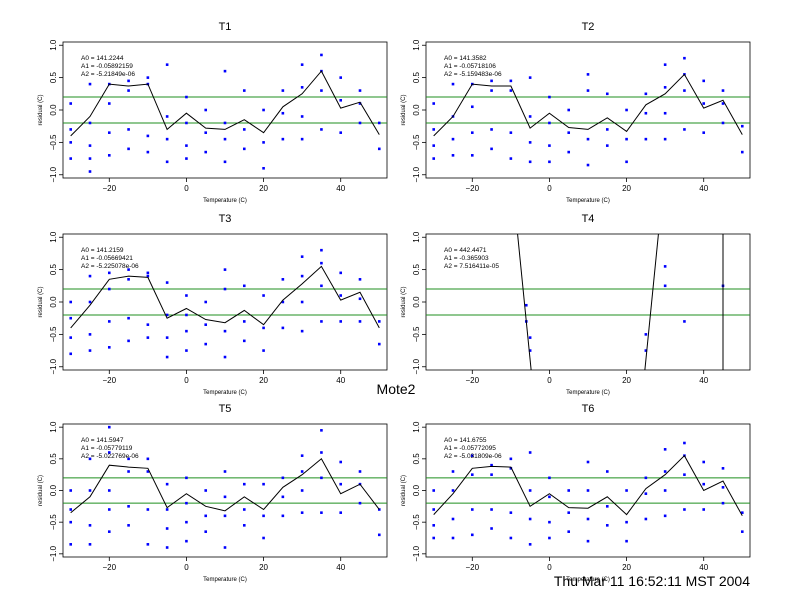 Image resolution: width=792 pixels, height=612 pixels. Describe the element at coordinates (588, 219) in the screenshot. I see `panel-title: T4` at that location.